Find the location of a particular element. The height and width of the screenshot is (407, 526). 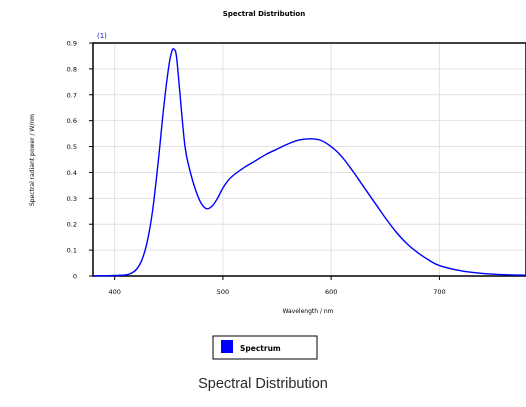

y-axis: 0 0.1 0.2 0.3 0.4 0.5 0.6 0.7 0.8 0.9 is located at coordinates (80, 160).